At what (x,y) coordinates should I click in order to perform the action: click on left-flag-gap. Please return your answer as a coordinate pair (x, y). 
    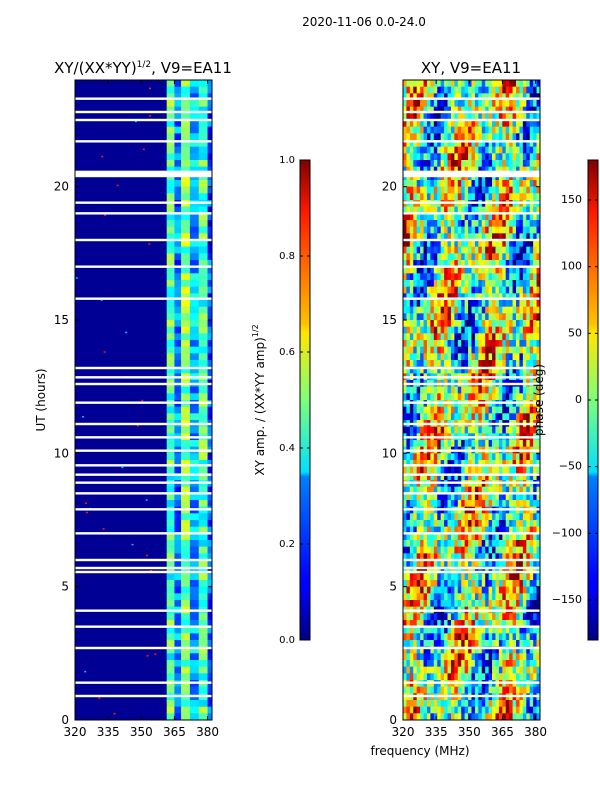
    Looking at the image, I should click on (143, 533).